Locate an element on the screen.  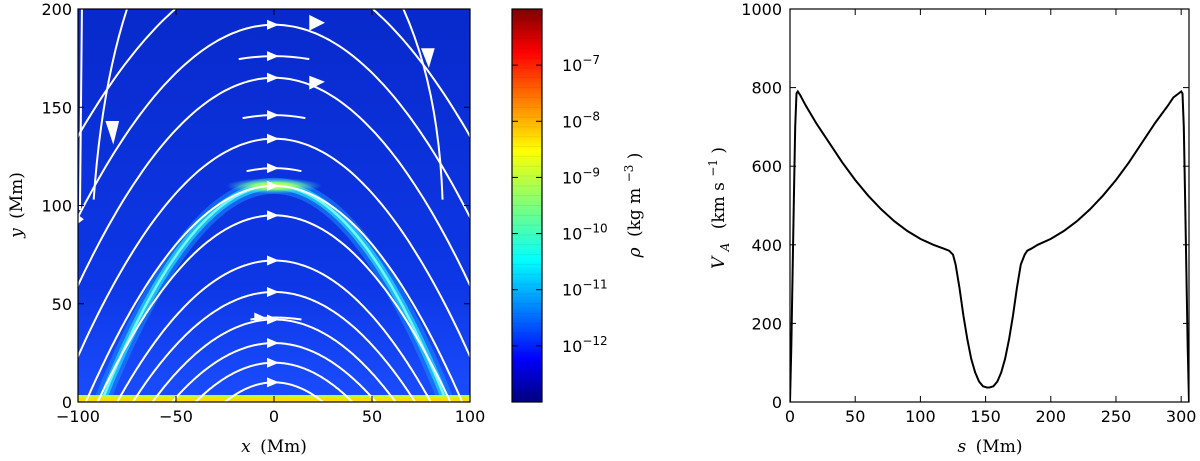
x-tick-label: −50 is located at coordinates (176, 416).